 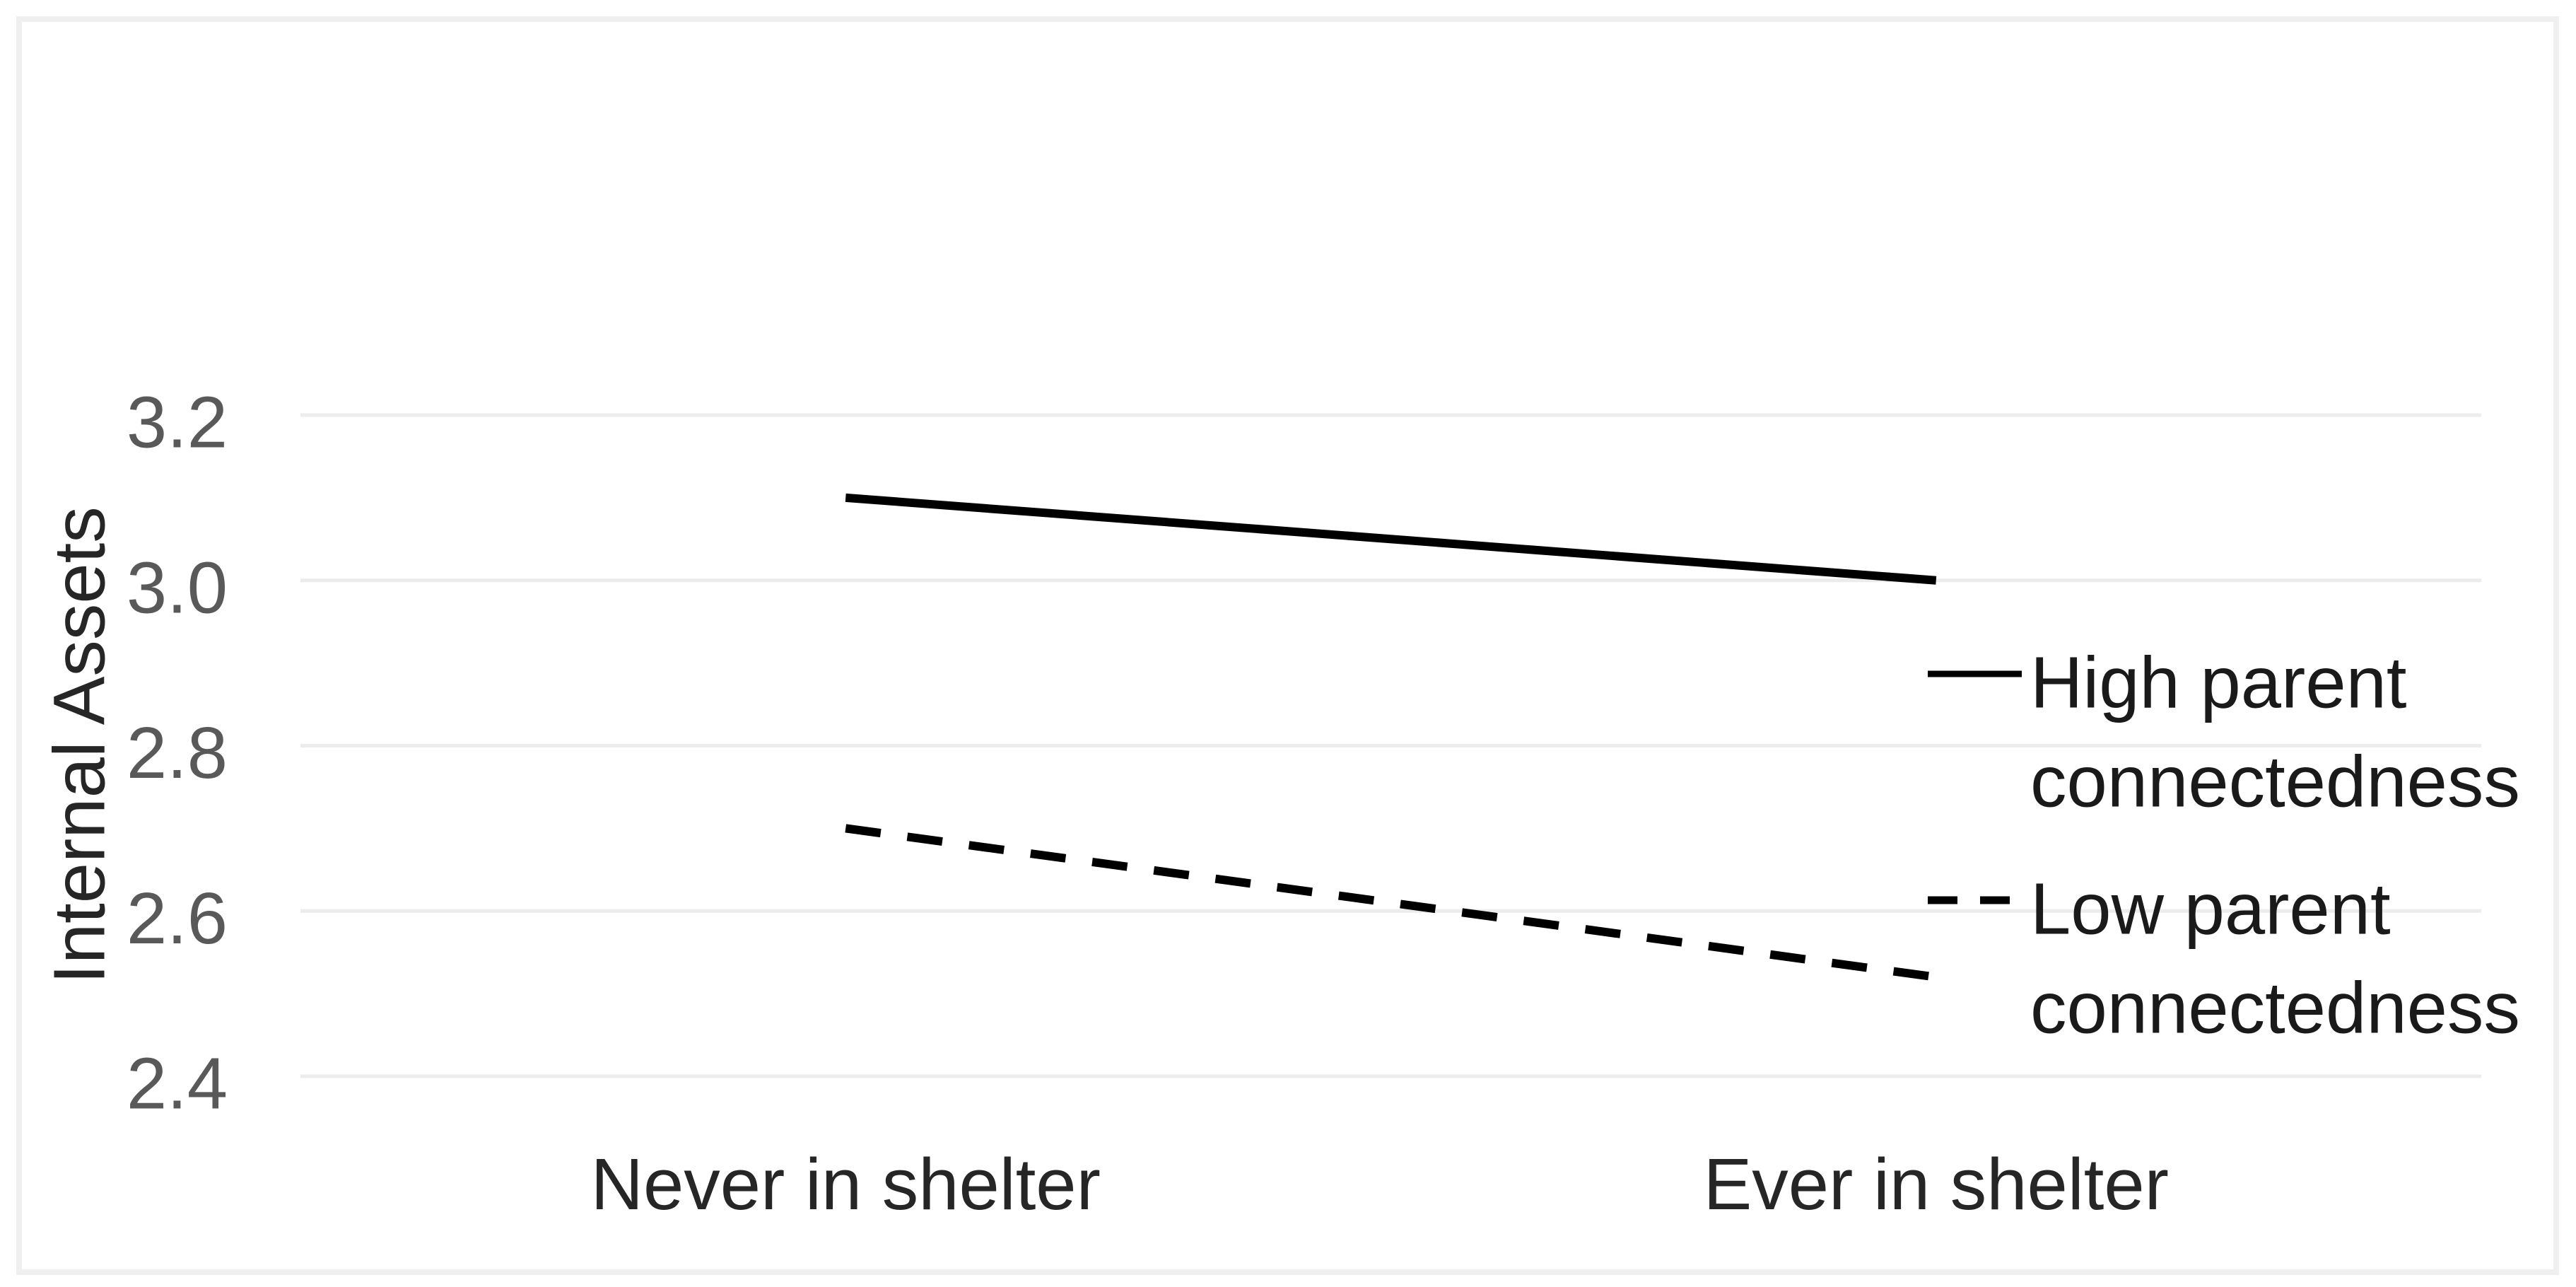 What do you see at coordinates (2224, 732) in the screenshot?
I see `legend-entry: High parent connectedness` at bounding box center [2224, 732].